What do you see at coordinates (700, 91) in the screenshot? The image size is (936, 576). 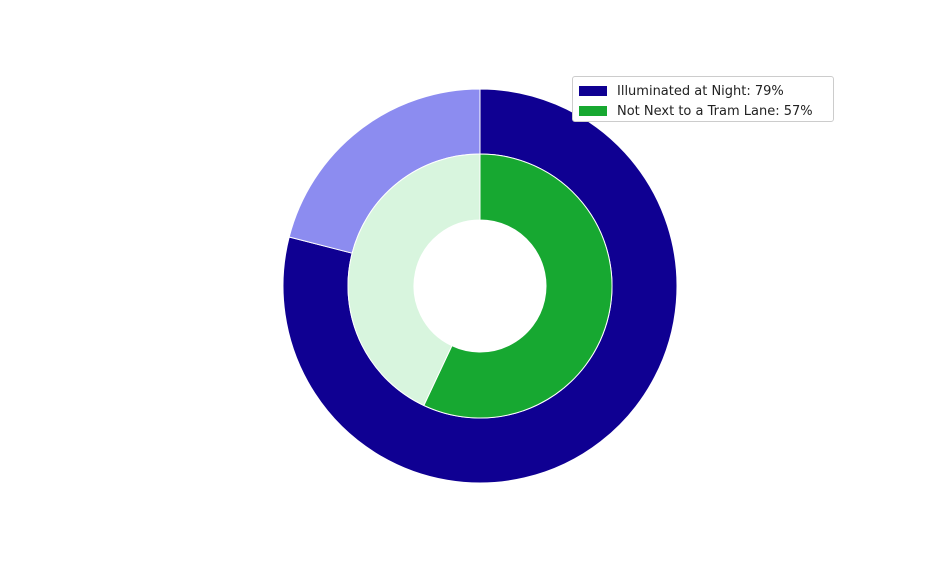 I see `legend-label-illuminated: Illuminated at Night: 79%` at bounding box center [700, 91].